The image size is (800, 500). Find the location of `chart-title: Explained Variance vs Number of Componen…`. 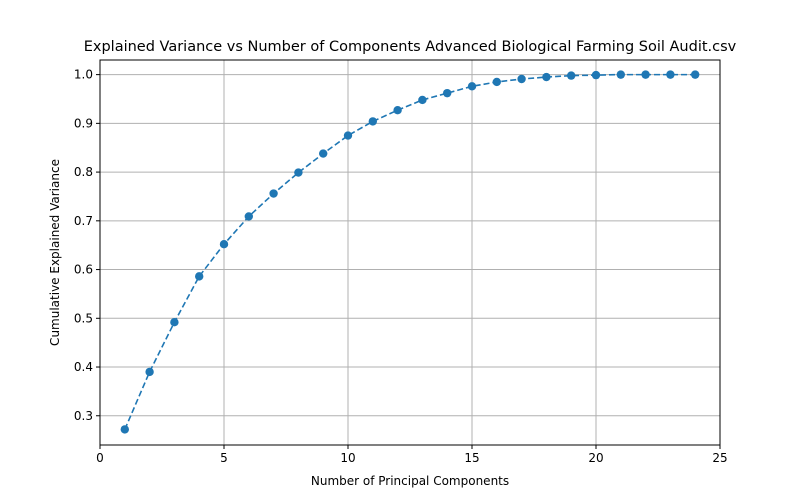

chart-title: Explained Variance vs Number of Componen… is located at coordinates (410, 47).